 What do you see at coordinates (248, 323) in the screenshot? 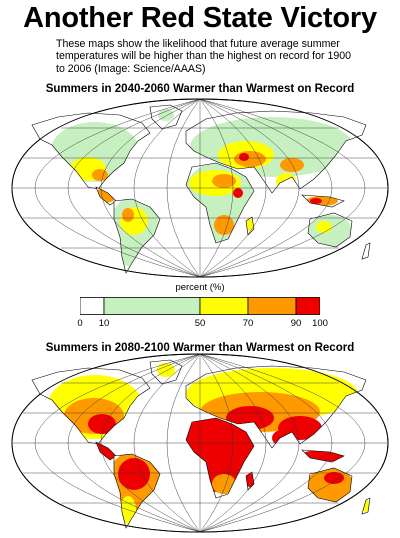
I see `legend-tick-70: 70` at bounding box center [248, 323].